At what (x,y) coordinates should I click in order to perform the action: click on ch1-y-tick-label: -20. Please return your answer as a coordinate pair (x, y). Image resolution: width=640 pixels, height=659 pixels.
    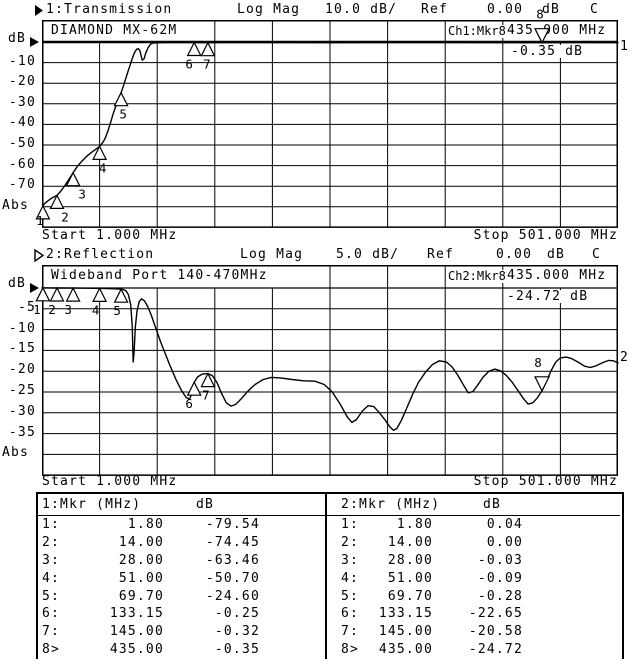
    Looking at the image, I should click on (22, 82).